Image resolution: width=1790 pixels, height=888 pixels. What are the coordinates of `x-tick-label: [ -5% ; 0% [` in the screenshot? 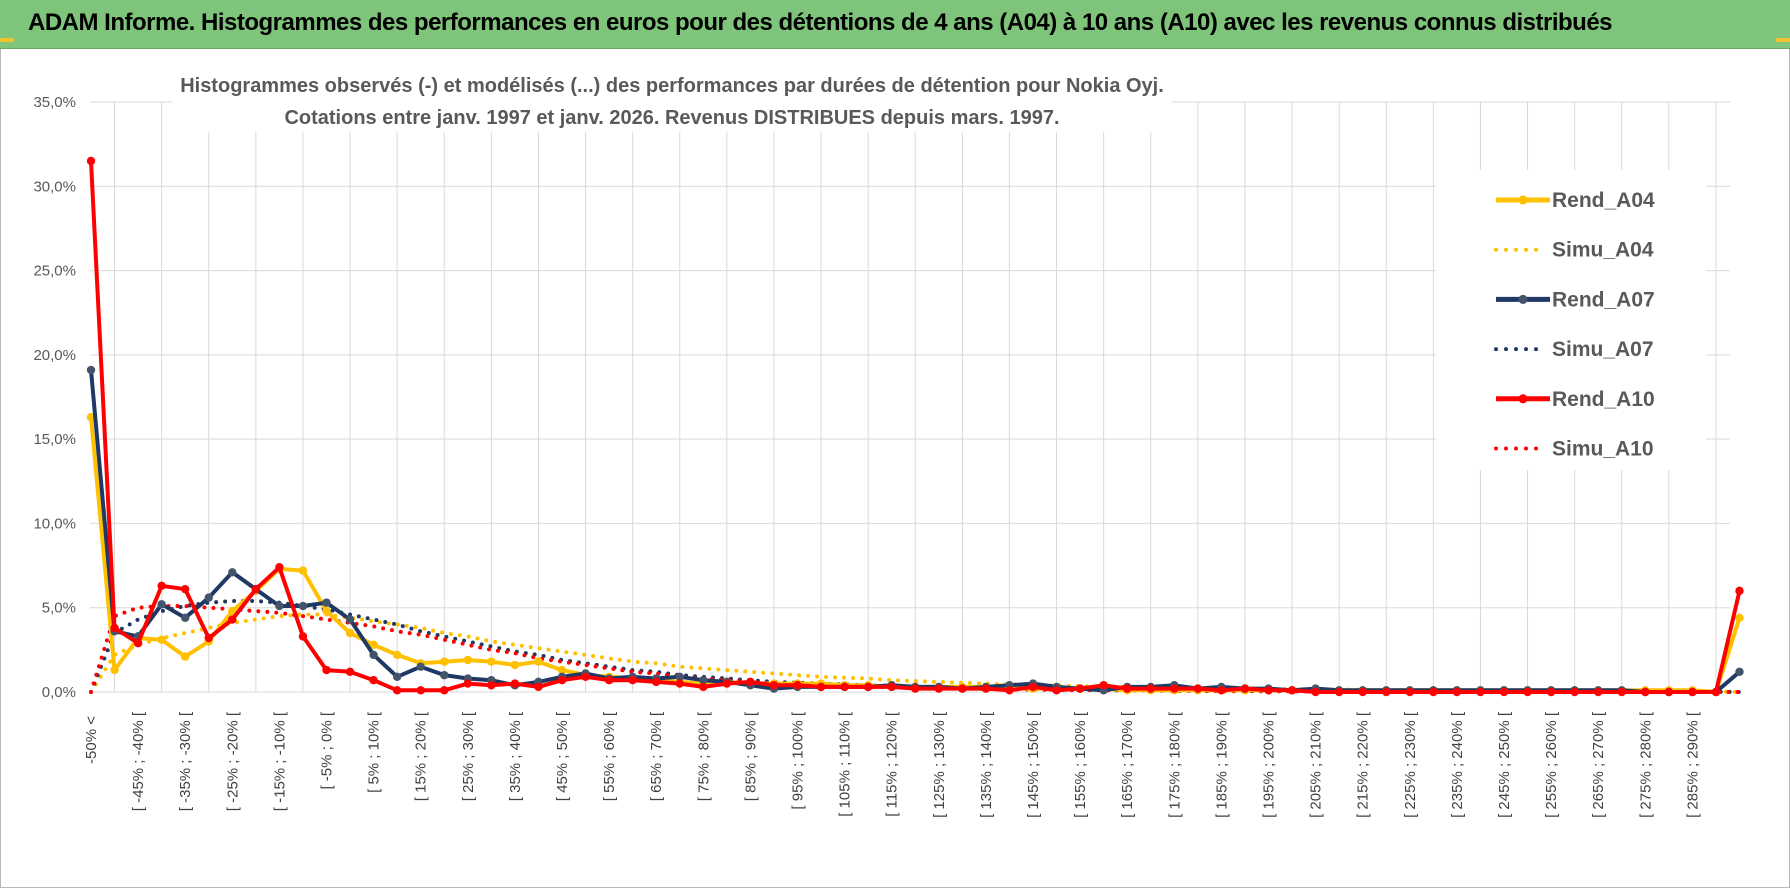 It's located at (327, 750).